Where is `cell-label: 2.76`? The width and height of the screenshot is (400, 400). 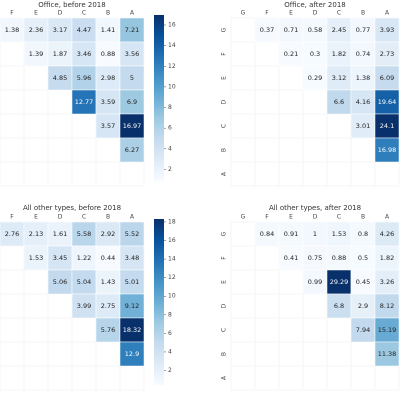
cell-label: 2.76 is located at coordinates (12, 234).